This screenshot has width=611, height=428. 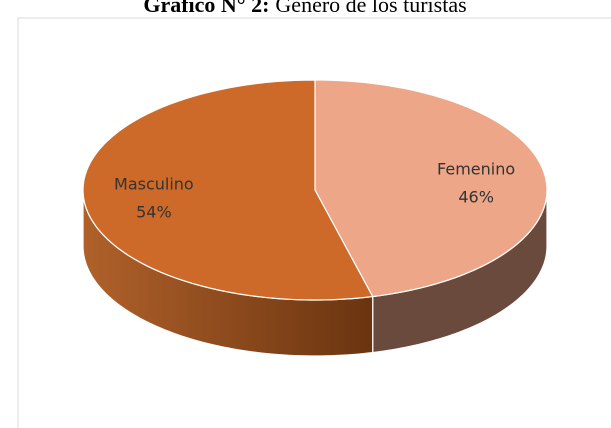 What do you see at coordinates (370, 8) in the screenshot?
I see `title-text: Género de los turistas` at bounding box center [370, 8].